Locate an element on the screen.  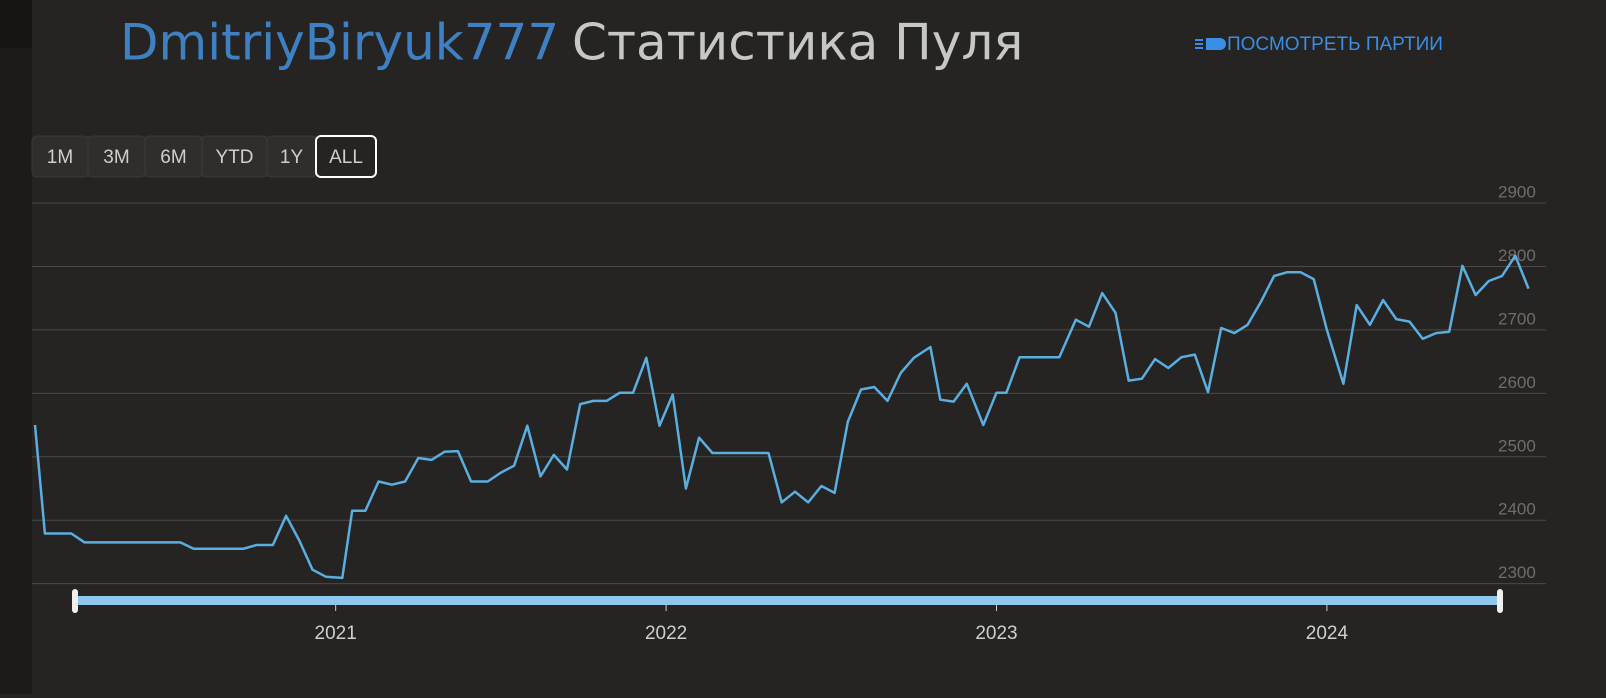
y-tick-label: 2400 is located at coordinates (1517, 509).